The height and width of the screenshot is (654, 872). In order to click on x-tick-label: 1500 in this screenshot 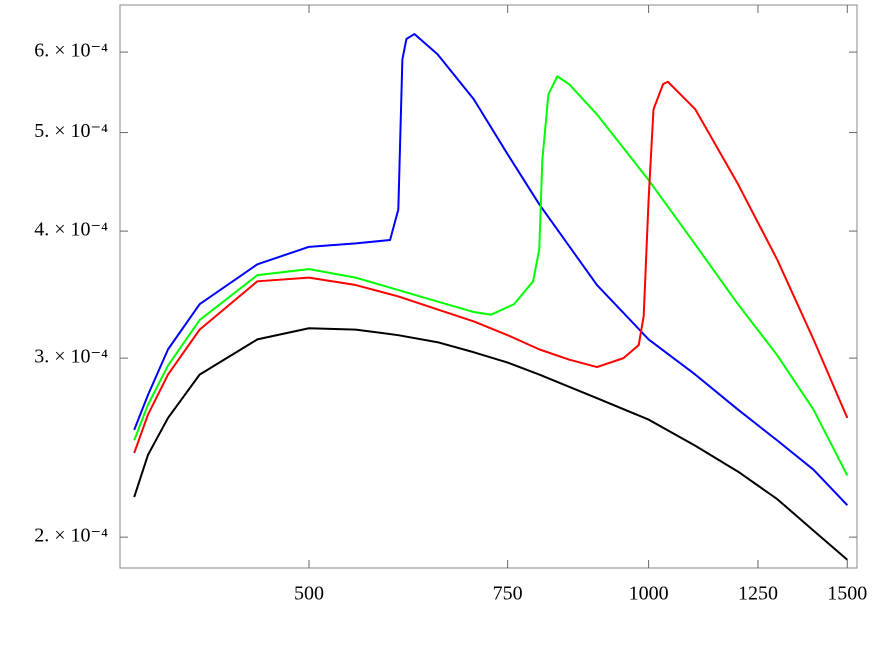, I will do `click(847, 594)`.